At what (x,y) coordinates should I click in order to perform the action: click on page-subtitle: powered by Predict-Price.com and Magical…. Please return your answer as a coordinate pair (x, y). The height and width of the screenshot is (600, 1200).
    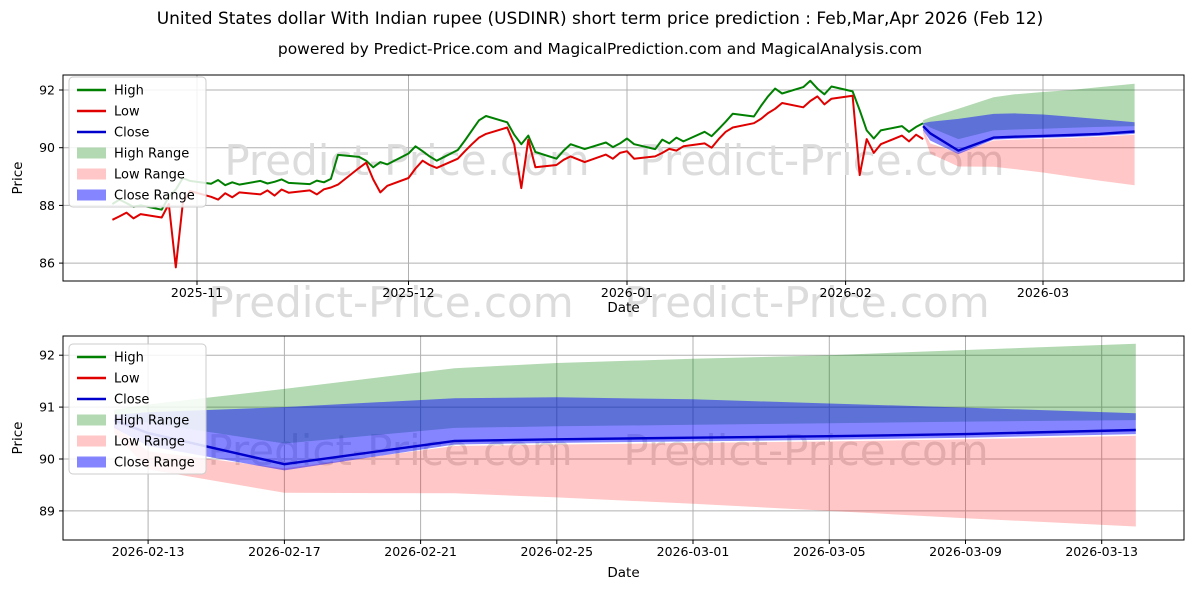
    Looking at the image, I should click on (600, 49).